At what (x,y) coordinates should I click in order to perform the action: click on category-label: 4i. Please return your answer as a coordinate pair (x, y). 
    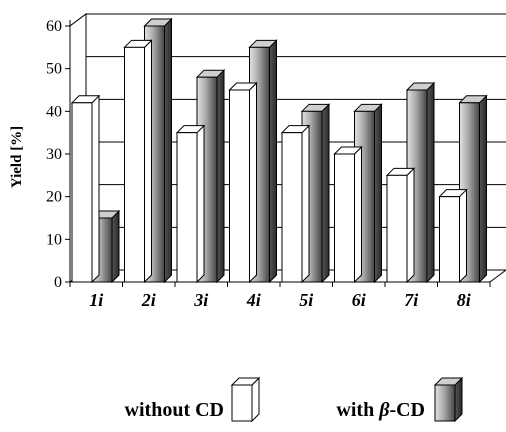
    Looking at the image, I should click on (253, 300).